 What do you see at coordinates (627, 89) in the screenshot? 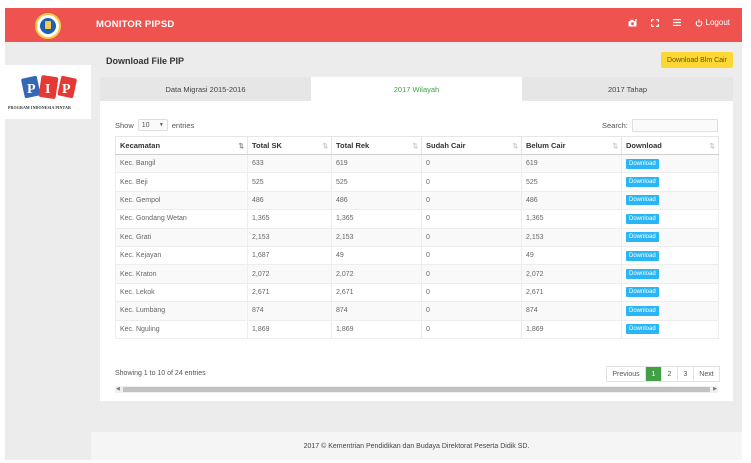
I see `tab-2017-tahap: 2017 Tahap` at bounding box center [627, 89].